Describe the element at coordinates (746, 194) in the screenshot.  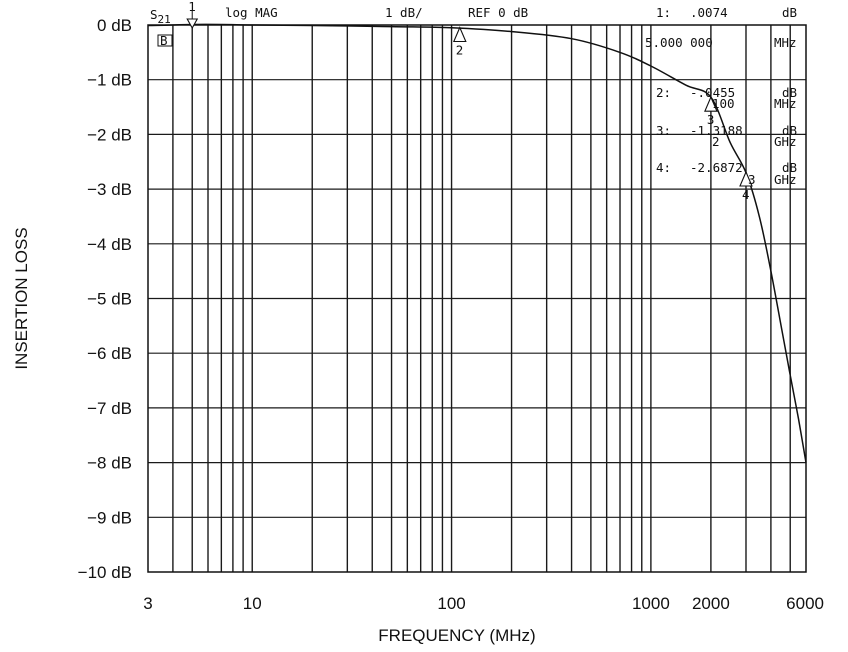
I see `marker-4-id: 4` at that location.